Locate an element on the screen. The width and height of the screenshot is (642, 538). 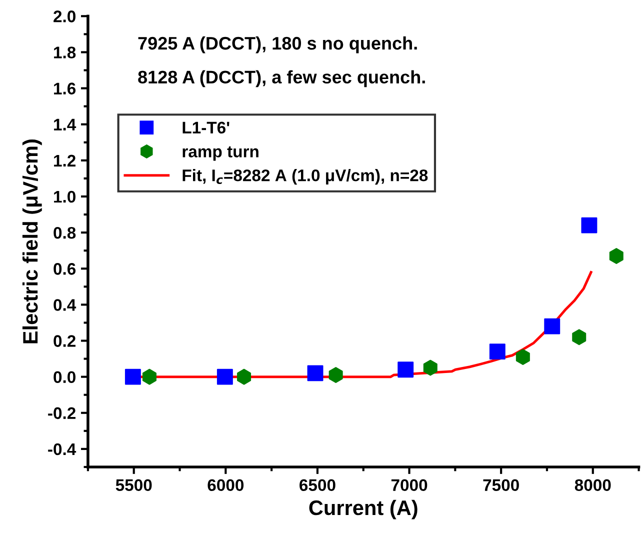
y-tick-label: 1.6 is located at coordinates (65, 88).